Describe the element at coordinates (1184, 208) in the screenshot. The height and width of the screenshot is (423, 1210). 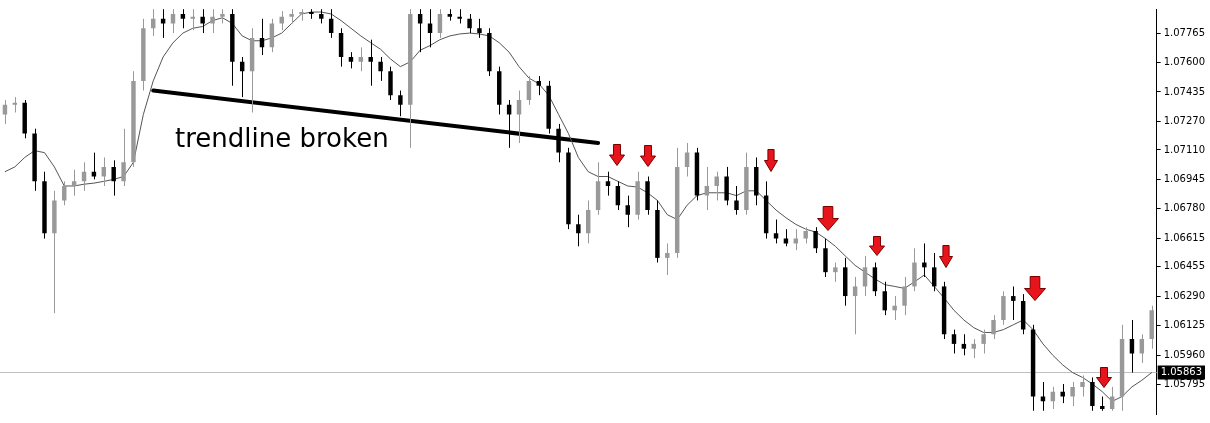
I see `y-tick-label: 1.06780` at that location.